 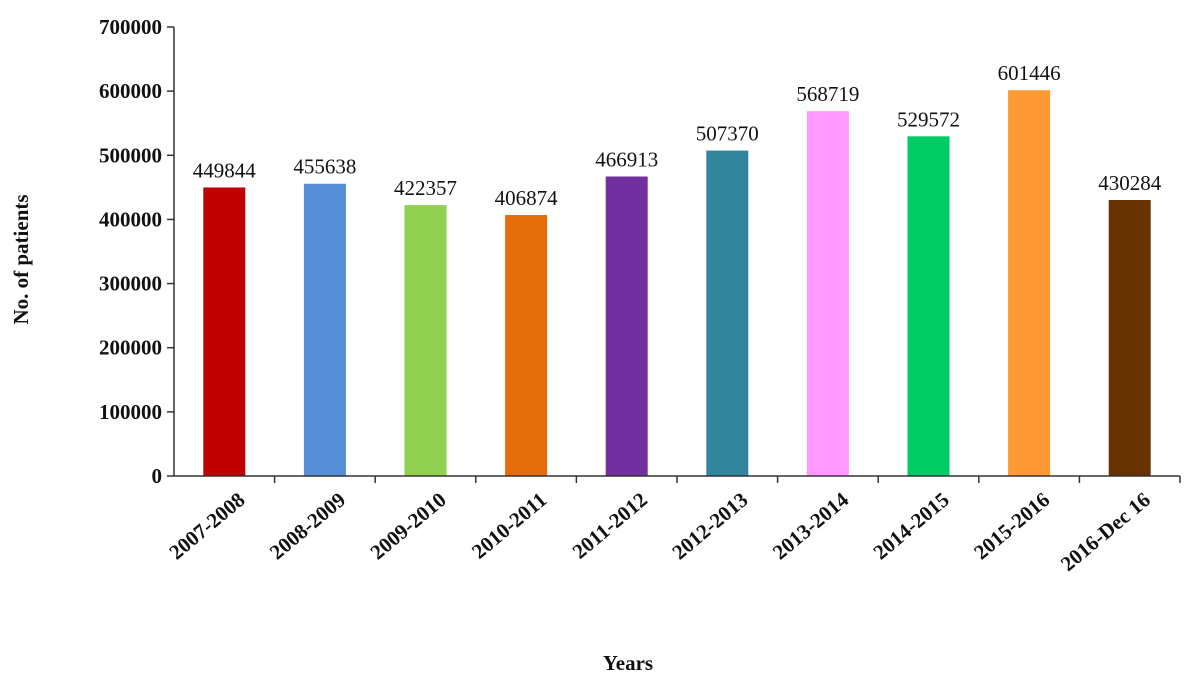 What do you see at coordinates (130, 155) in the screenshot?
I see `y-tick-label: 500000` at bounding box center [130, 155].